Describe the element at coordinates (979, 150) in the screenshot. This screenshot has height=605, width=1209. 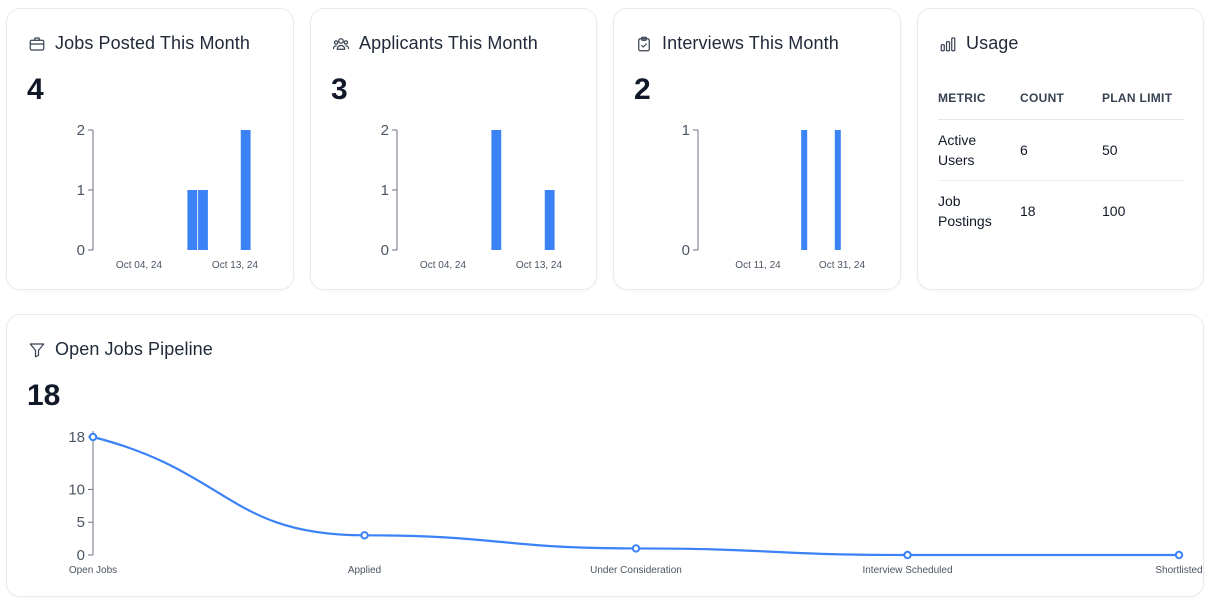
I see `metric-cell: Active Users` at that location.